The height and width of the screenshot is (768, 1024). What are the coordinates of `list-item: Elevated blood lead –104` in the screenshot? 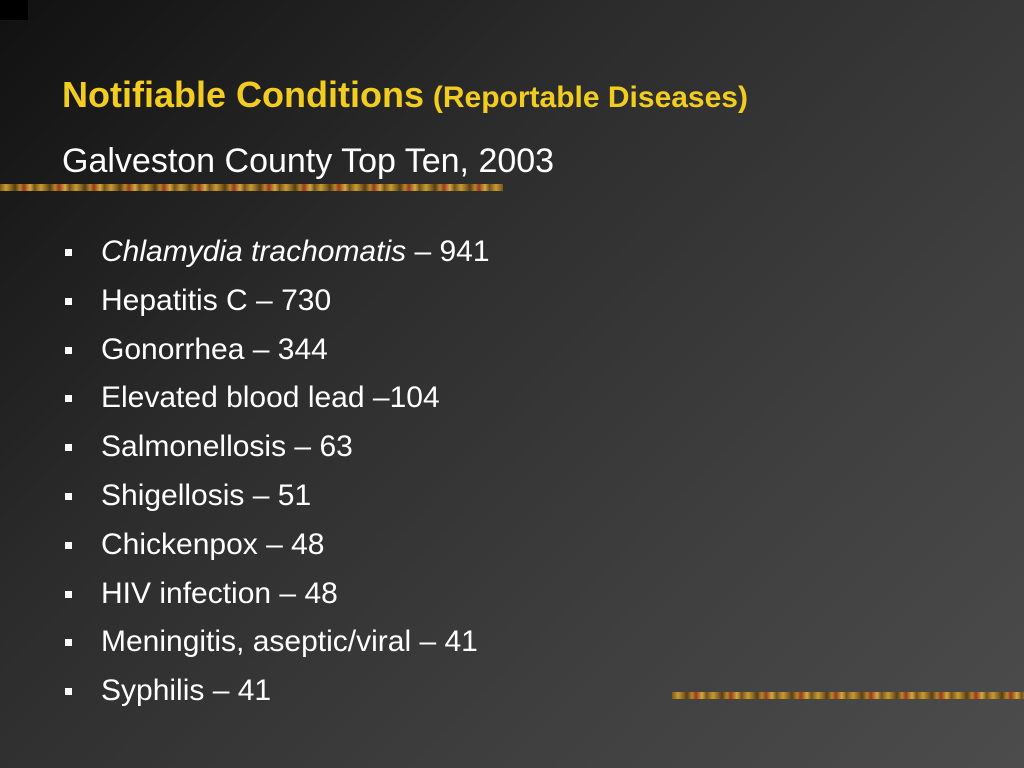 It's located at (276, 398).